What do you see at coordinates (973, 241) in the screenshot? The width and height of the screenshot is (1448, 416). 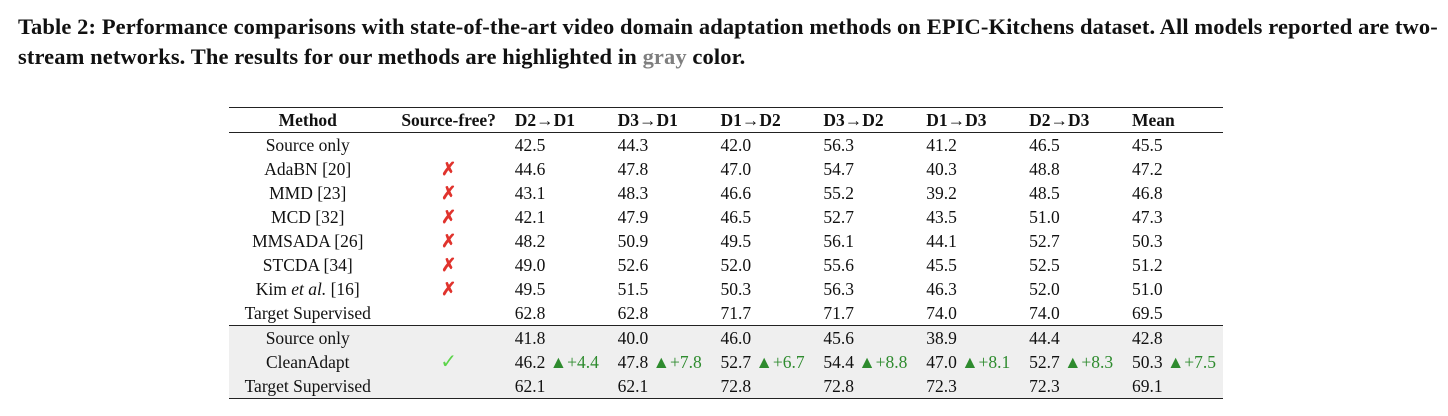 I see `value-cell: 44.1` at bounding box center [973, 241].